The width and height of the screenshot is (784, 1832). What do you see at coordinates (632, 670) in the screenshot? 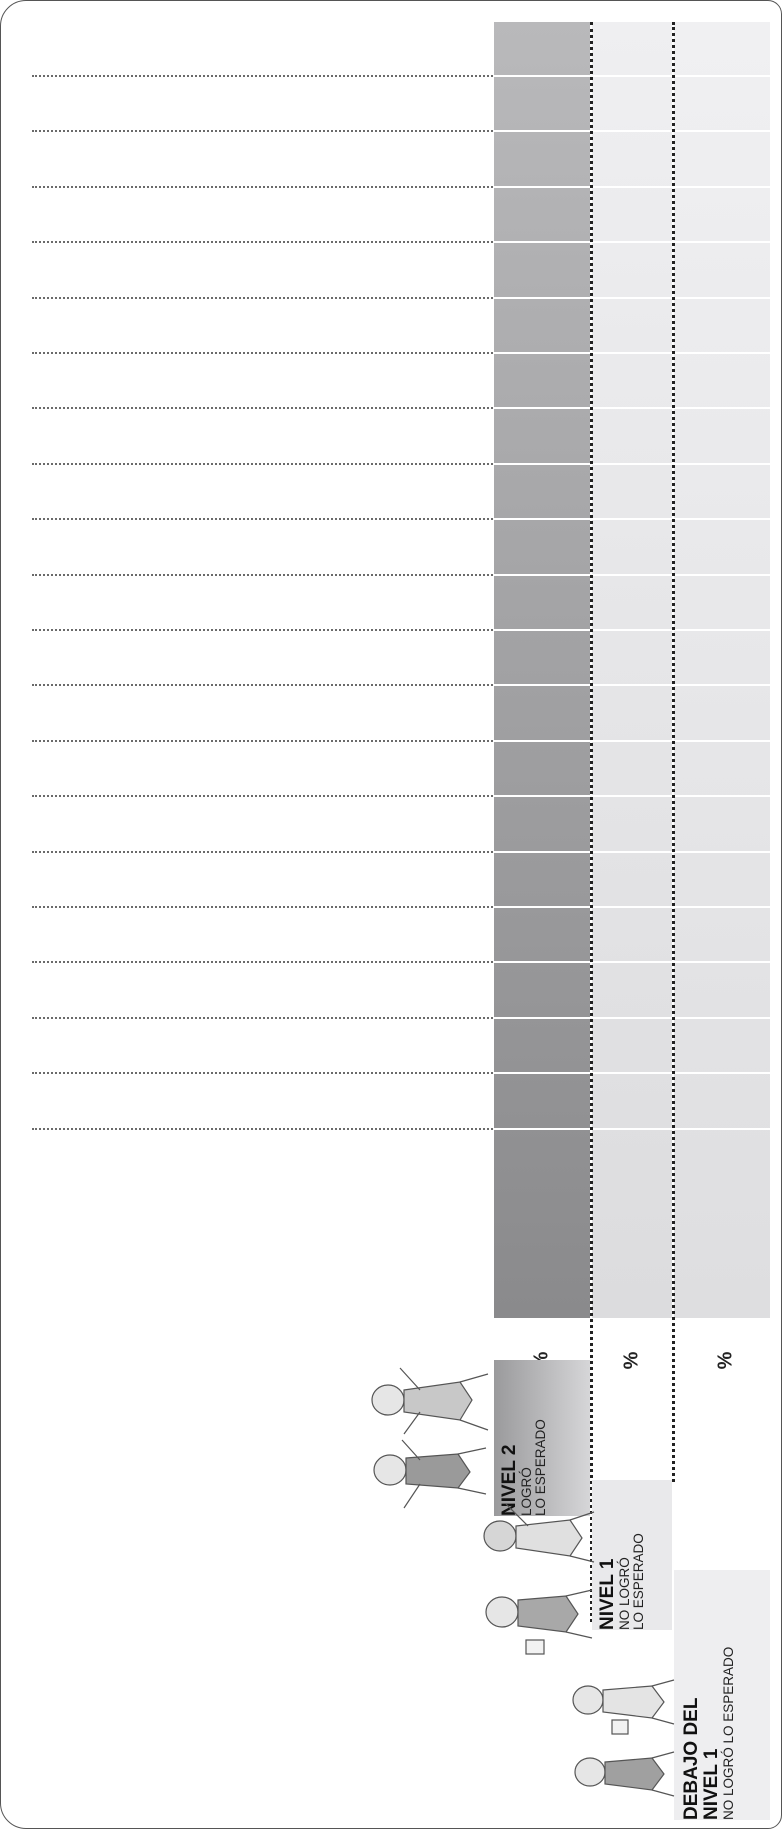
I see `nivel1-column` at bounding box center [632, 670].